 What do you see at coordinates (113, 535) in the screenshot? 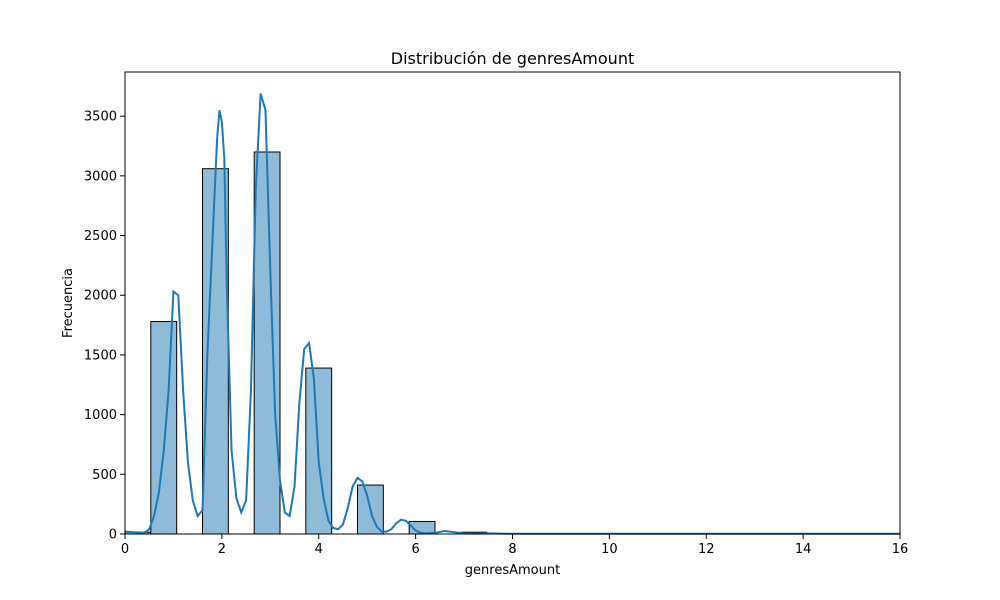
I see `y-tick-label: 0` at bounding box center [113, 535].